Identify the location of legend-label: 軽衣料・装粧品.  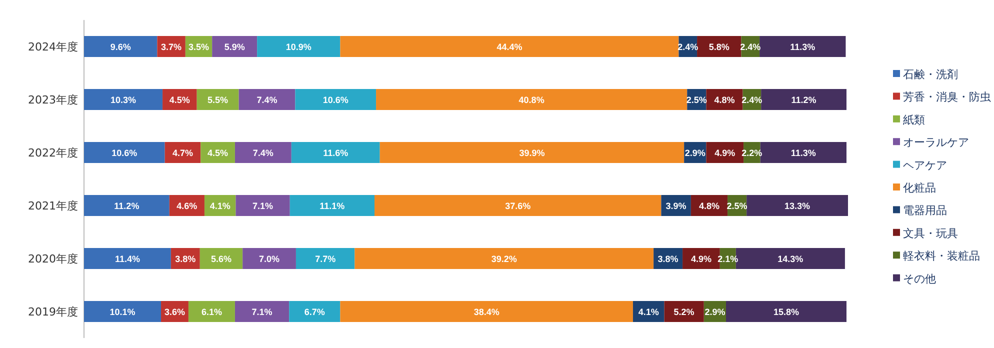
(941, 256).